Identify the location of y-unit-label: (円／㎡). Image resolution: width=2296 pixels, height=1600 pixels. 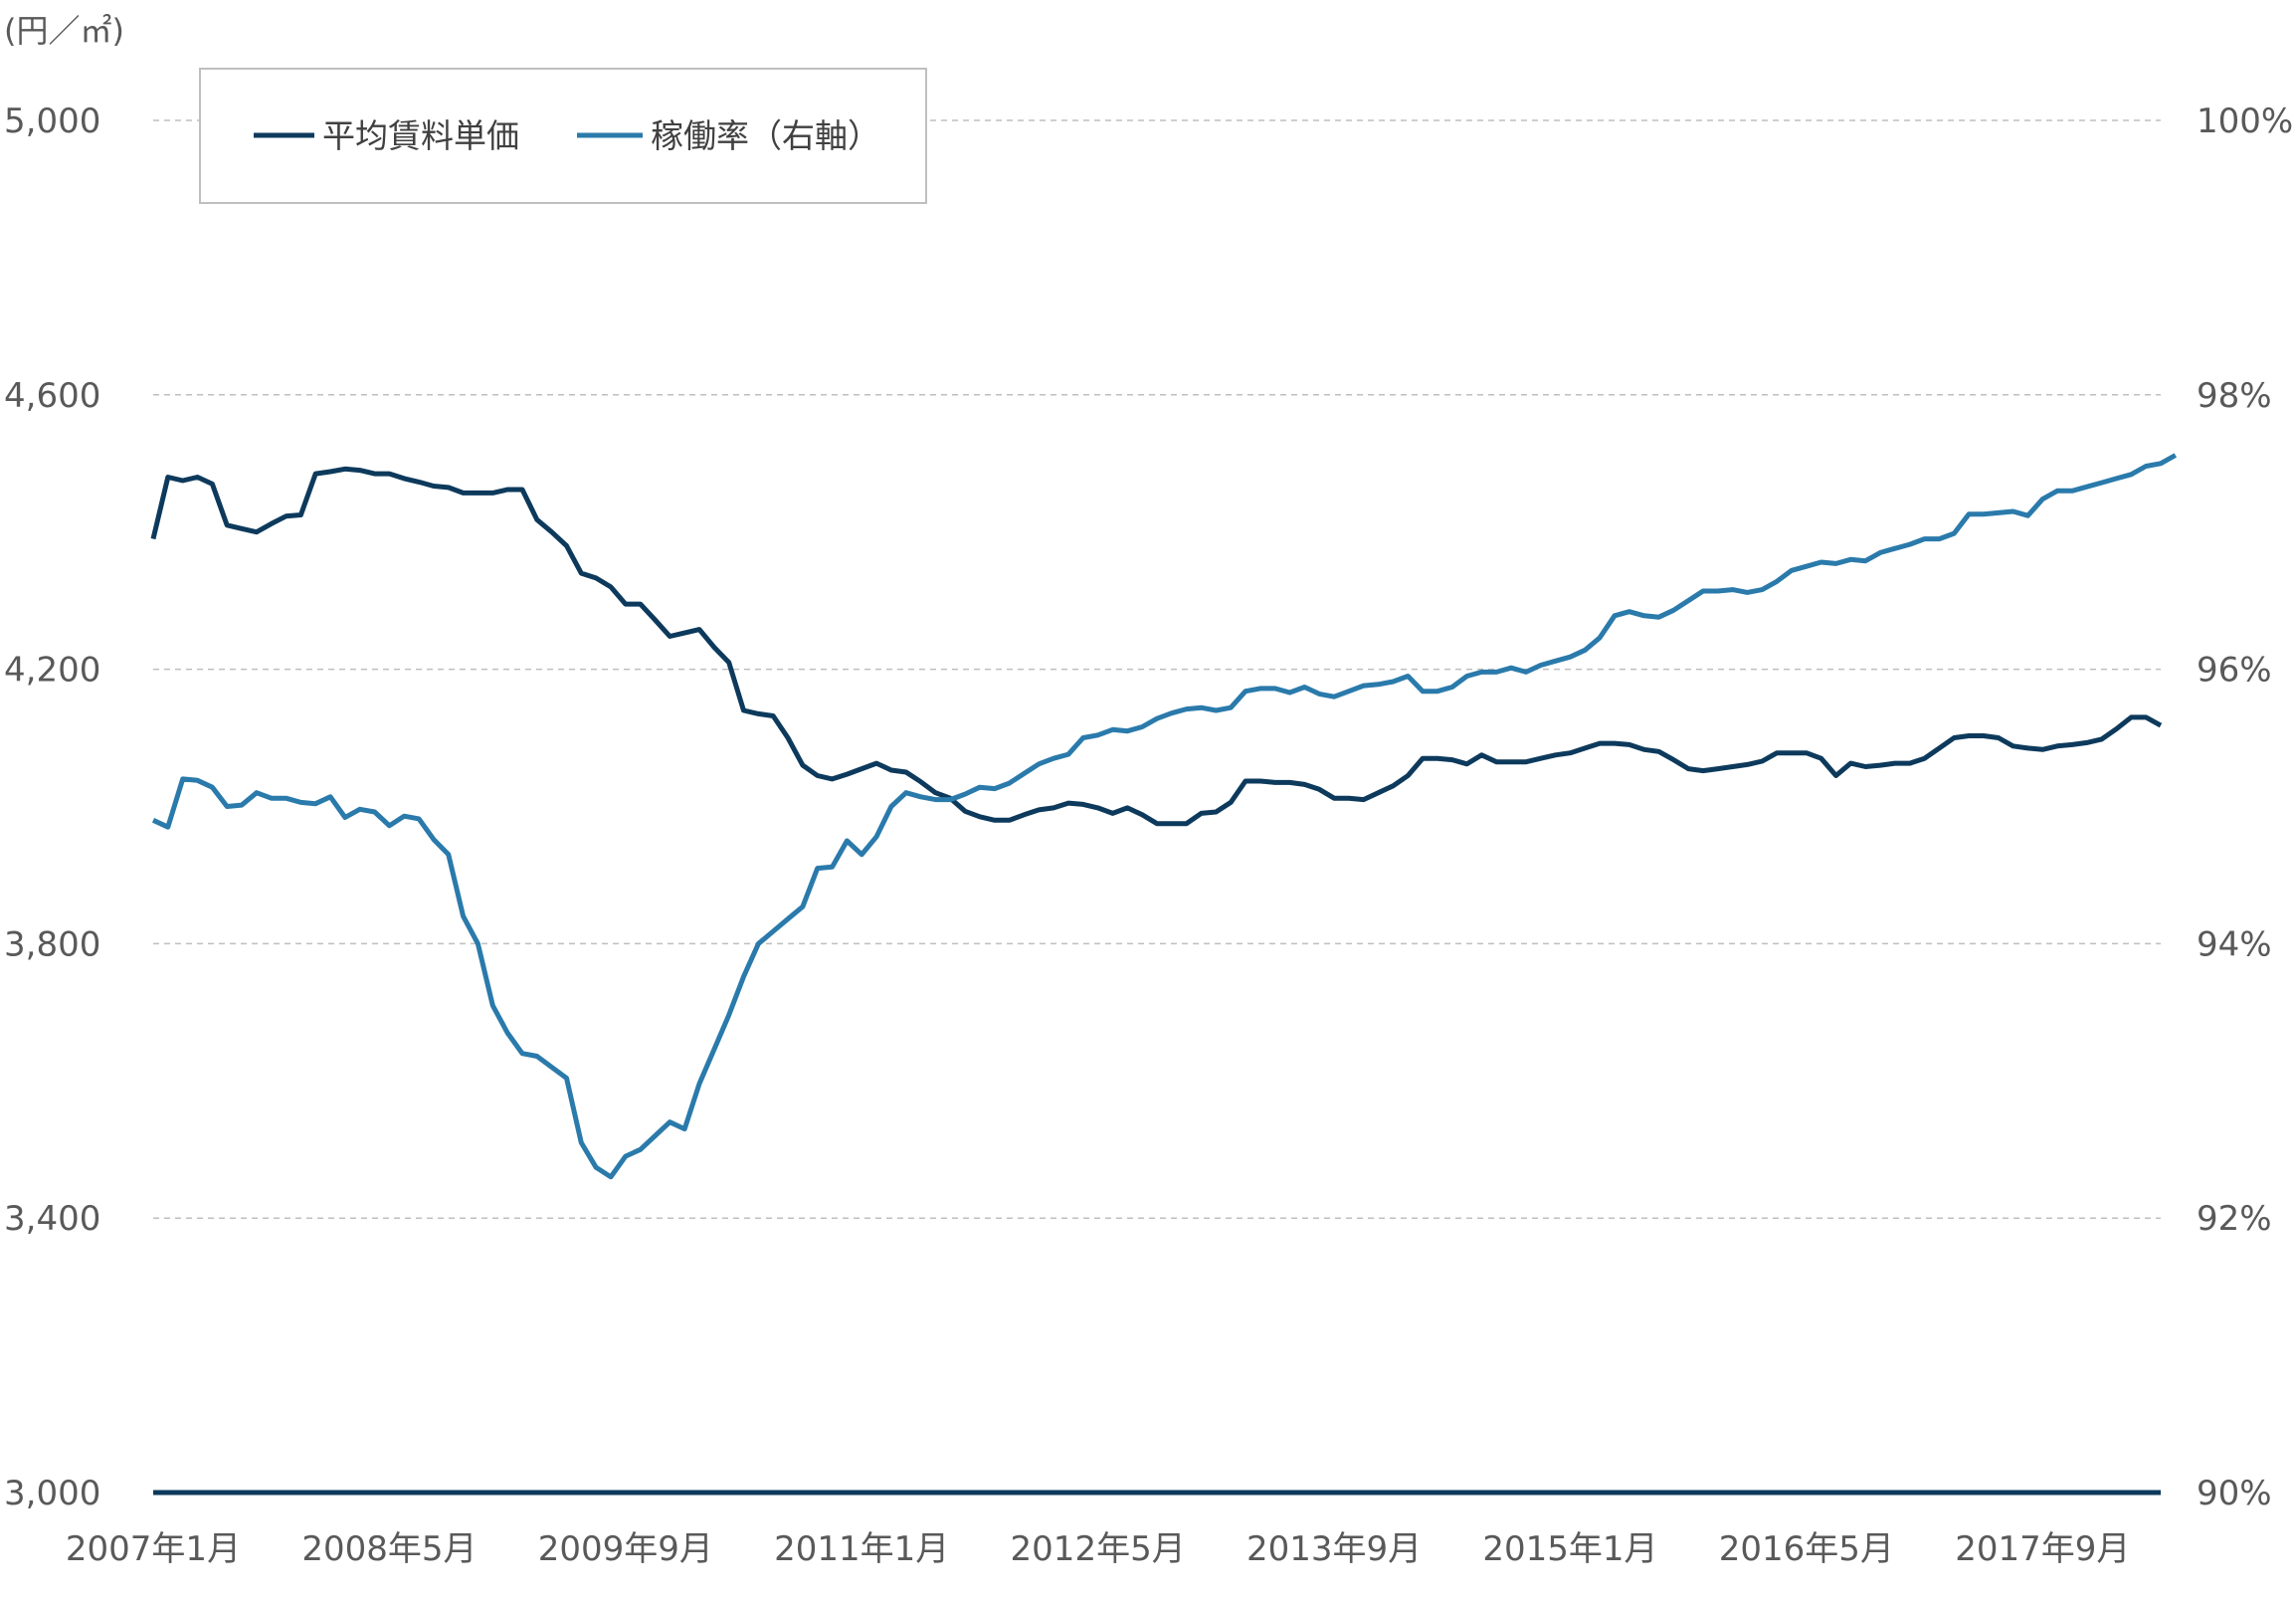
(64, 31).